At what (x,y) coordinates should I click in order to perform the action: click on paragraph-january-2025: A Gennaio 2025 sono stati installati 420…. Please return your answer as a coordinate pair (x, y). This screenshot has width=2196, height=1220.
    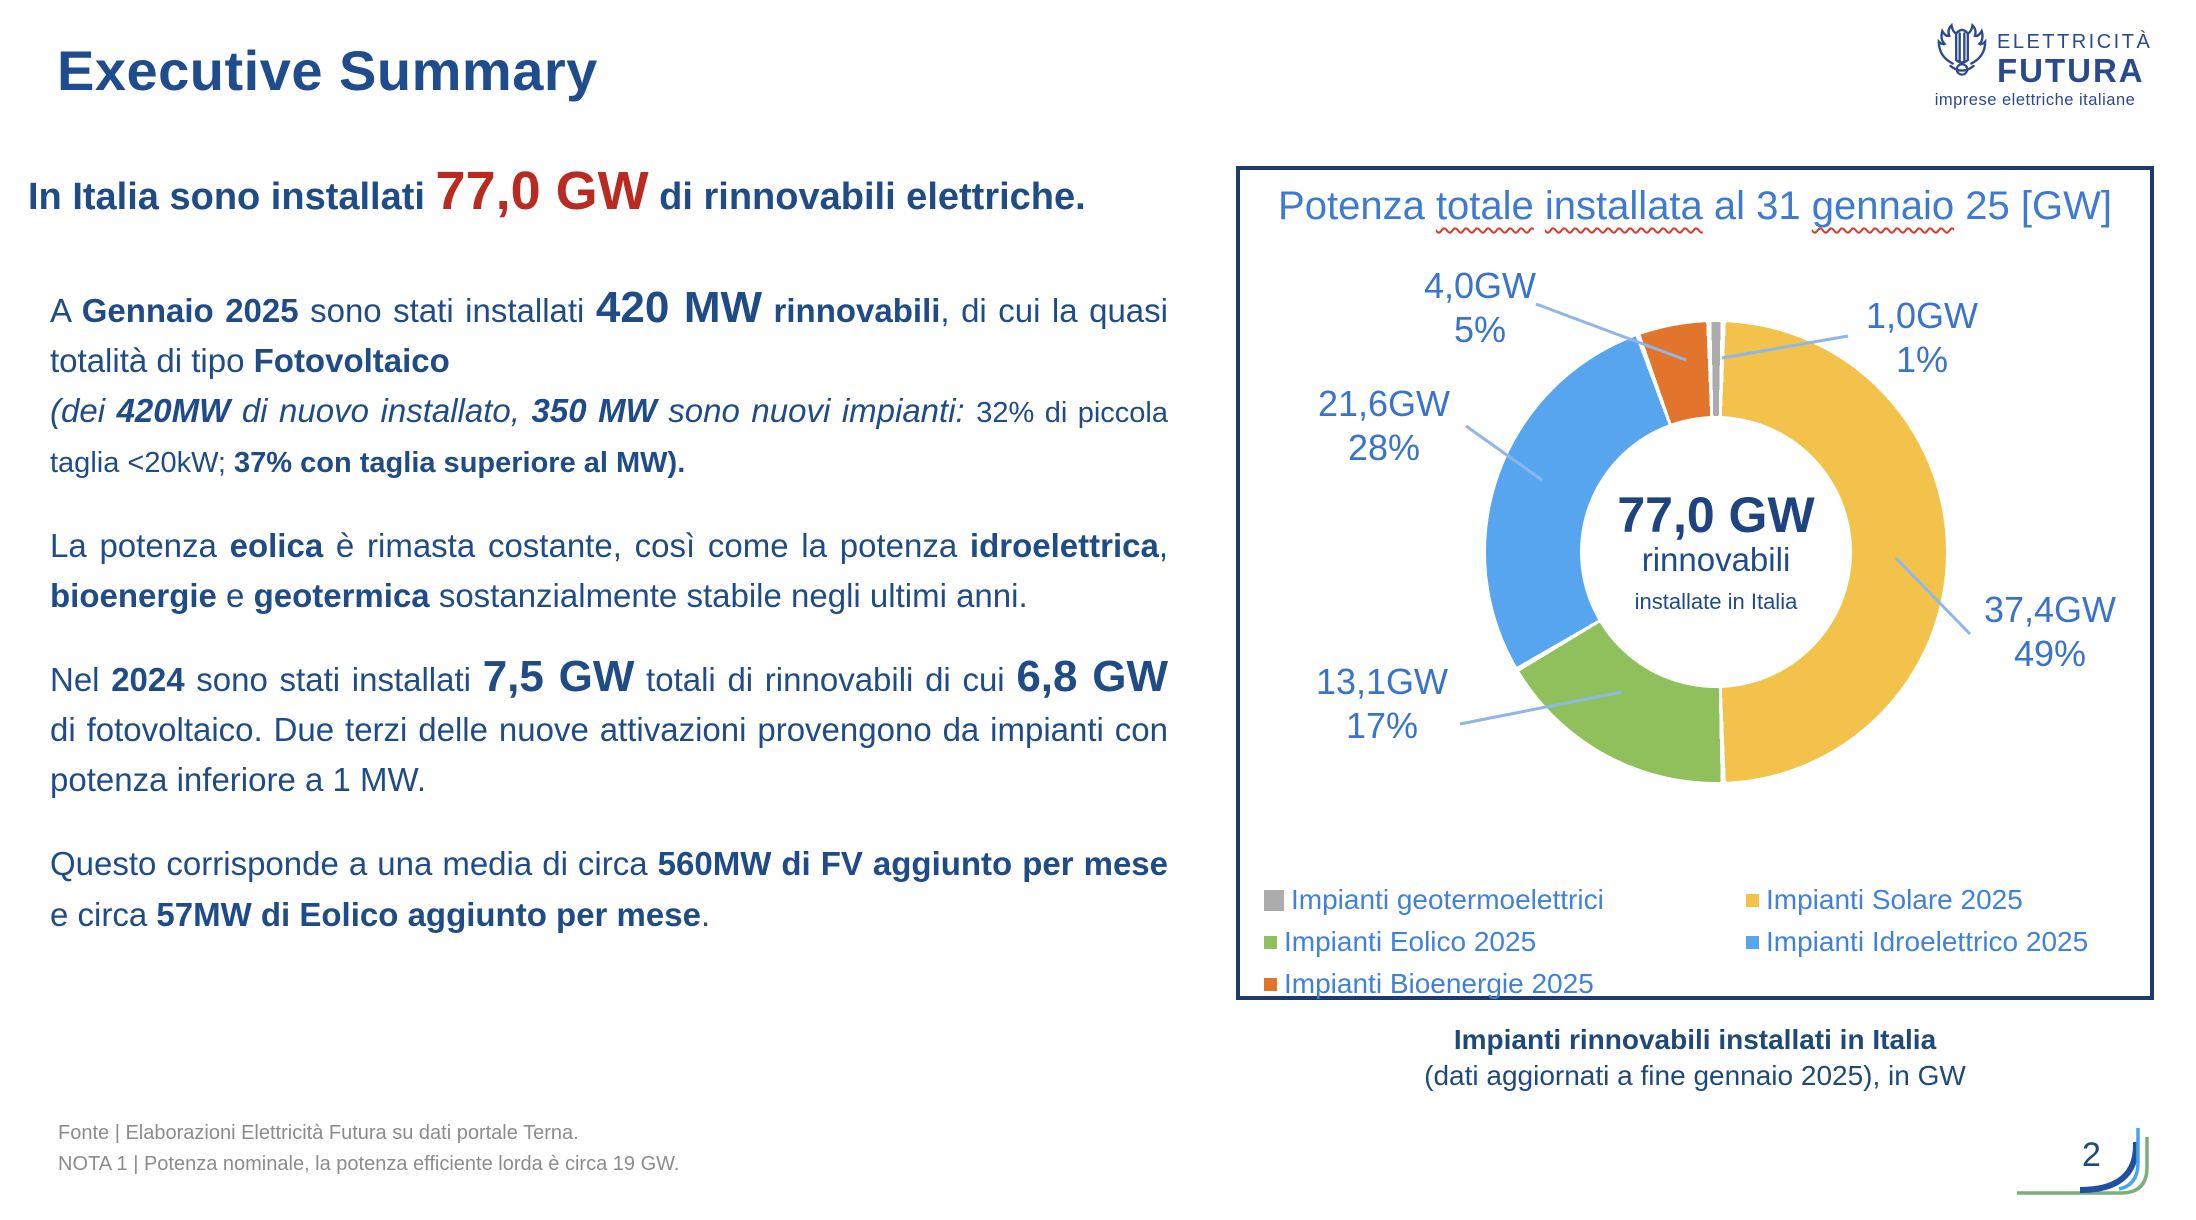
    Looking at the image, I should click on (609, 331).